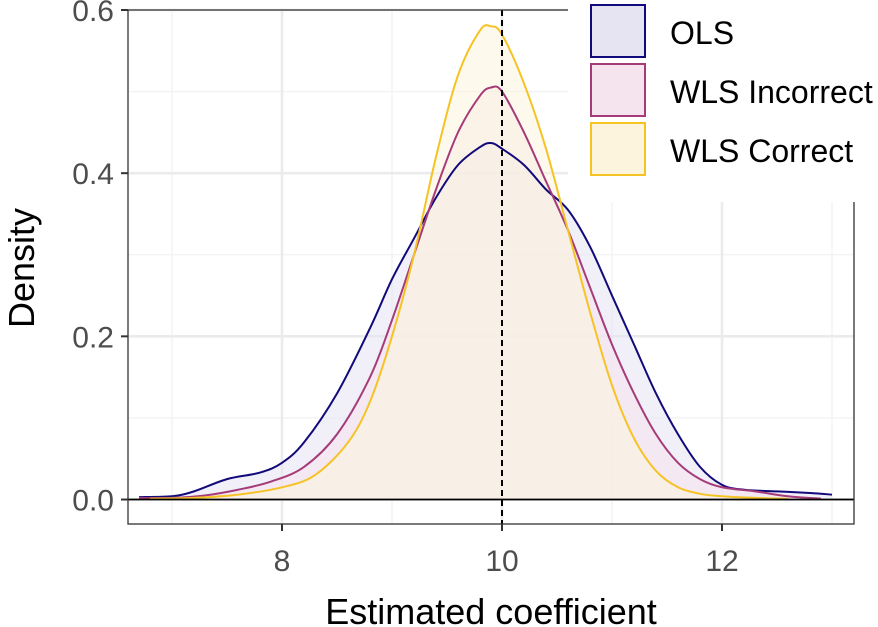  I want to click on y-tick-label: 0.4, so click(93, 174).